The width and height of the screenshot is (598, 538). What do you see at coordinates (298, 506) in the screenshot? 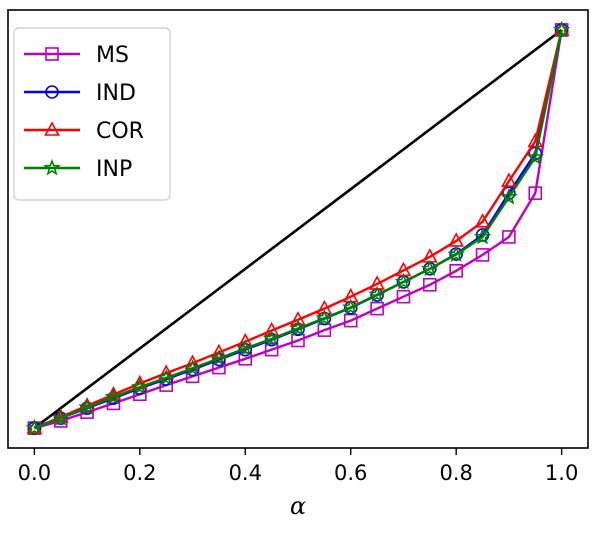
I see `x-axis-label: α` at bounding box center [298, 506].